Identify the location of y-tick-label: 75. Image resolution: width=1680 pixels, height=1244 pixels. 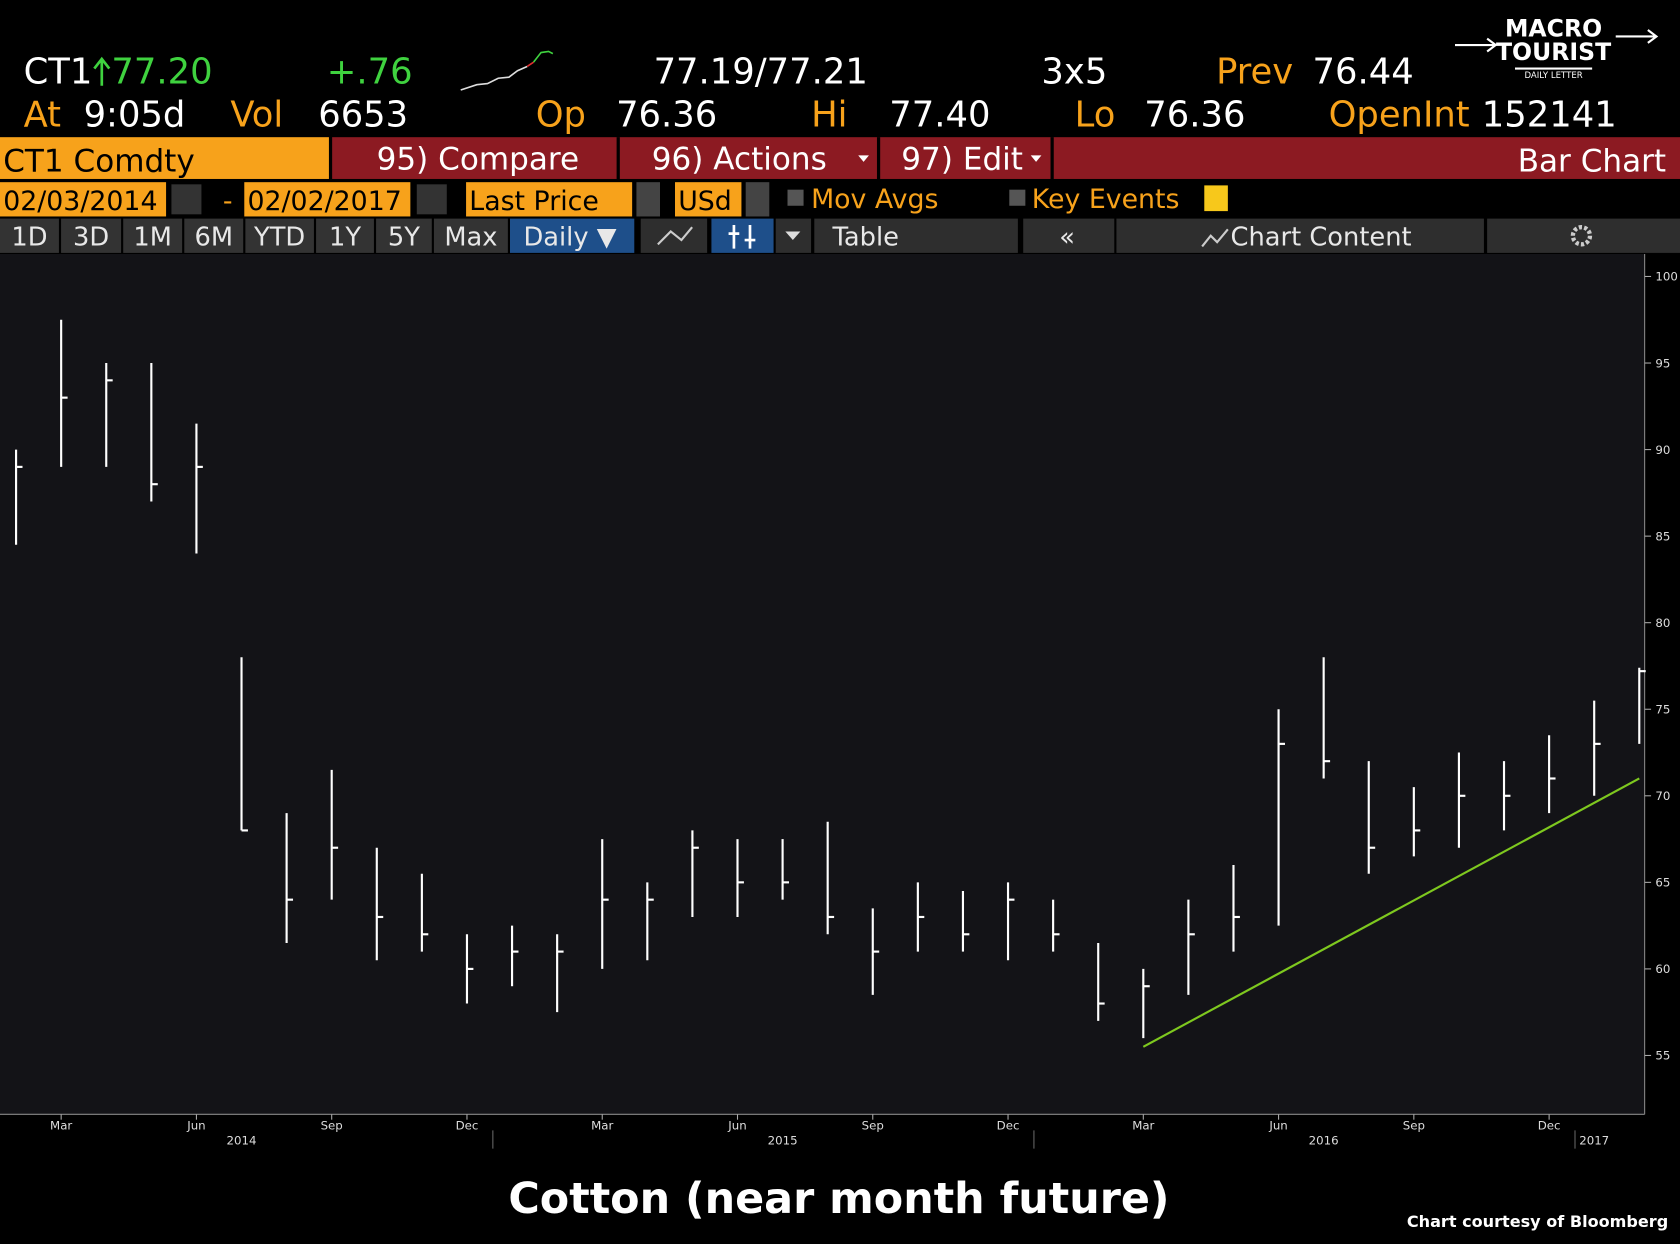
(1662, 710).